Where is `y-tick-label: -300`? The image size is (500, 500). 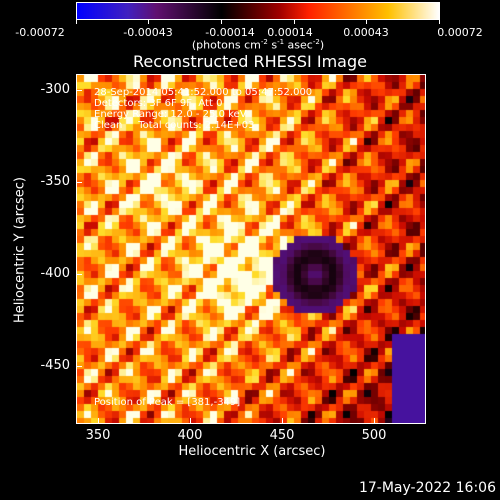
y-tick-label: -300 is located at coordinates (55, 89).